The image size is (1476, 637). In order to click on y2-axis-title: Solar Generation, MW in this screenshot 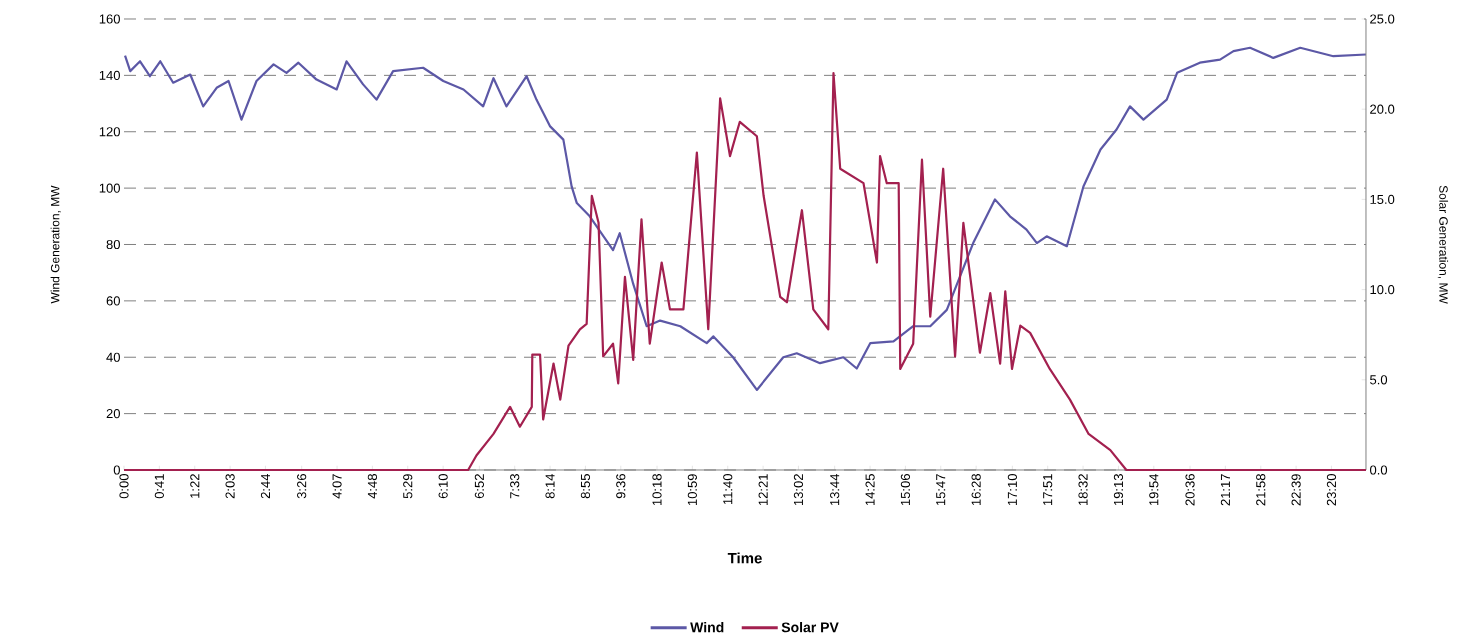, I will do `click(1443, 244)`.